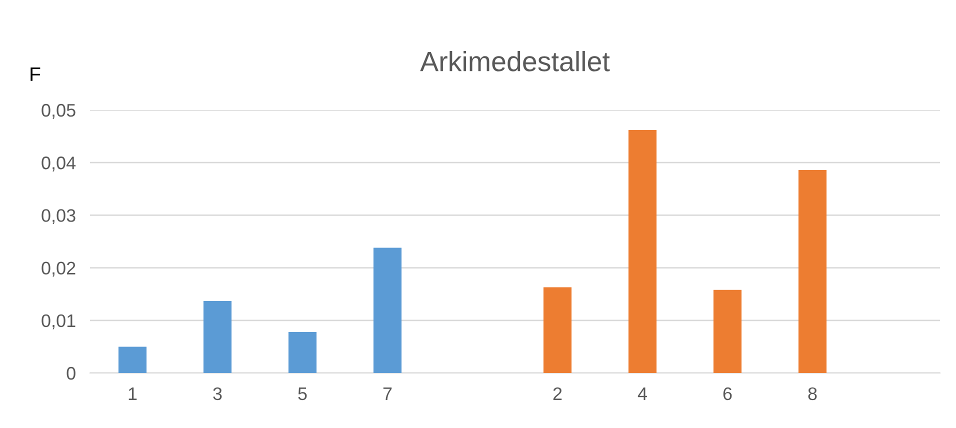 The image size is (956, 428). What do you see at coordinates (59, 111) in the screenshot?
I see `y-tick-label: 0,05` at bounding box center [59, 111].